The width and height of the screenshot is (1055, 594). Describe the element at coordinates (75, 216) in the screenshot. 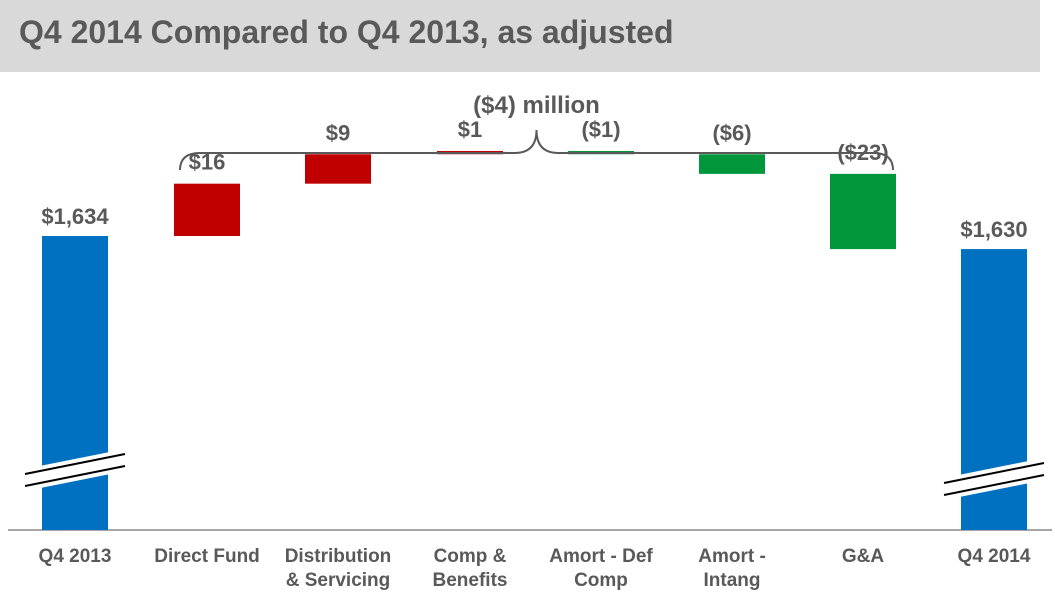

I see `value-label: $1,634` at that location.